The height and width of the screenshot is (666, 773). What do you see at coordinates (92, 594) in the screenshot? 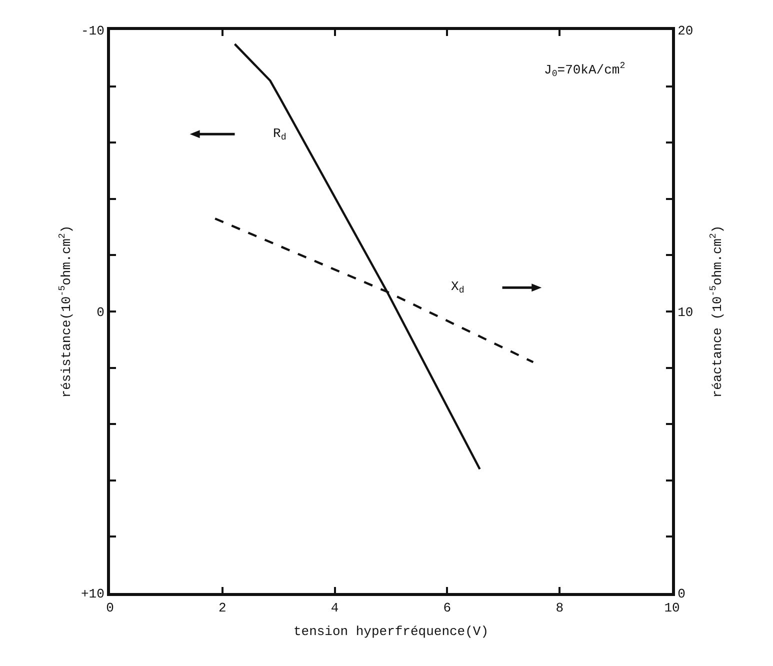
I see `y-tick-label: +10` at bounding box center [92, 594].